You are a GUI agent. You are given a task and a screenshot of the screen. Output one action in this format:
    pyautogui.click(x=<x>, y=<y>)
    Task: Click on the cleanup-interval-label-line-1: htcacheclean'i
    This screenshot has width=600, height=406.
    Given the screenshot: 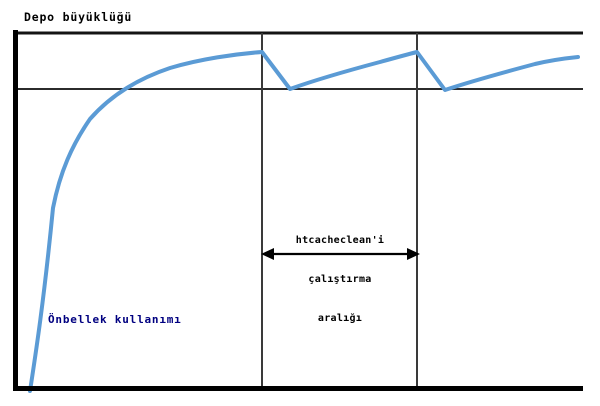 What is the action you would take?
    pyautogui.click(x=340, y=240)
    